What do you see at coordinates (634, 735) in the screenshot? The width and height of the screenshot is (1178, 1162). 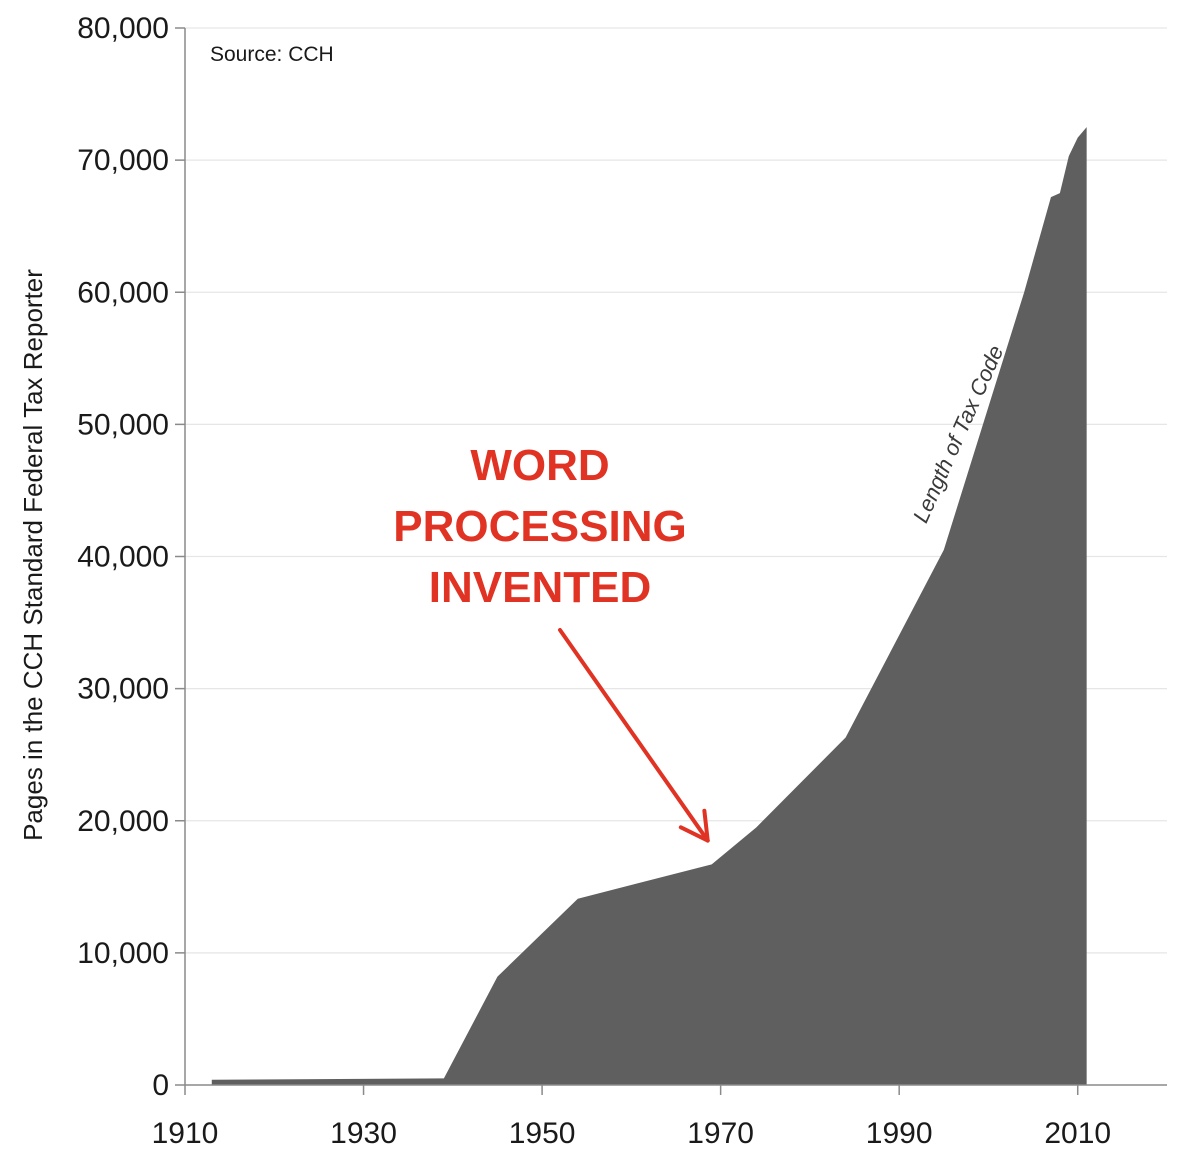 I see `annotation-arrow-line` at bounding box center [634, 735].